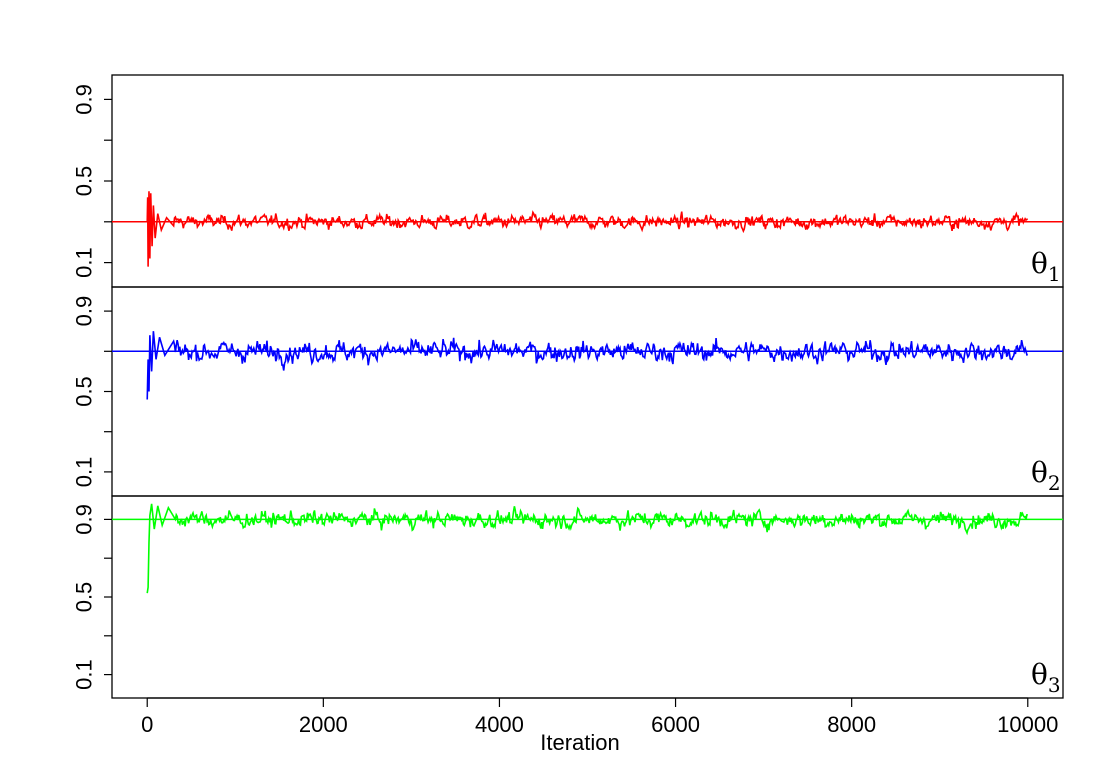 The width and height of the screenshot is (1119, 781). I want to click on panel-label-1: θ1, so click(1046, 266).